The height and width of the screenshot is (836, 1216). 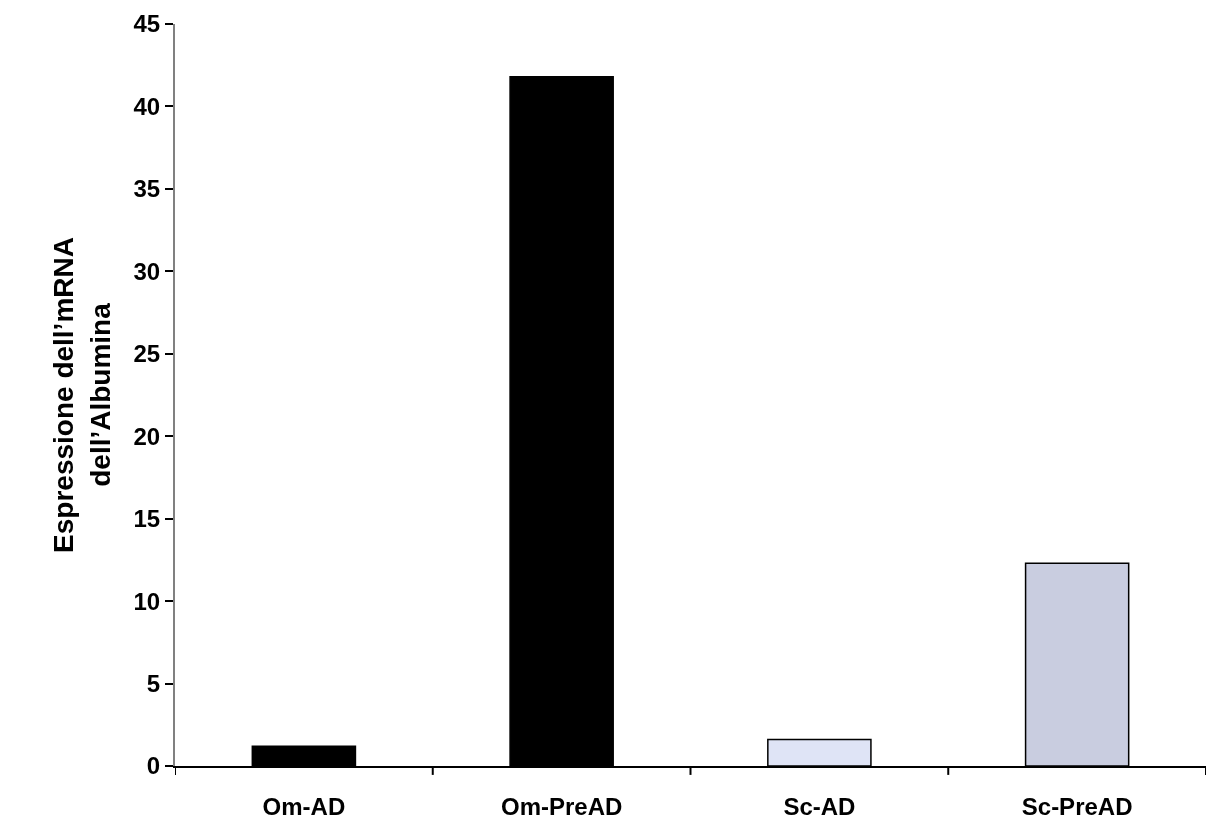 I want to click on y-axis-title: Espressione dell’mRNA dell’Albumina, so click(x=82, y=395).